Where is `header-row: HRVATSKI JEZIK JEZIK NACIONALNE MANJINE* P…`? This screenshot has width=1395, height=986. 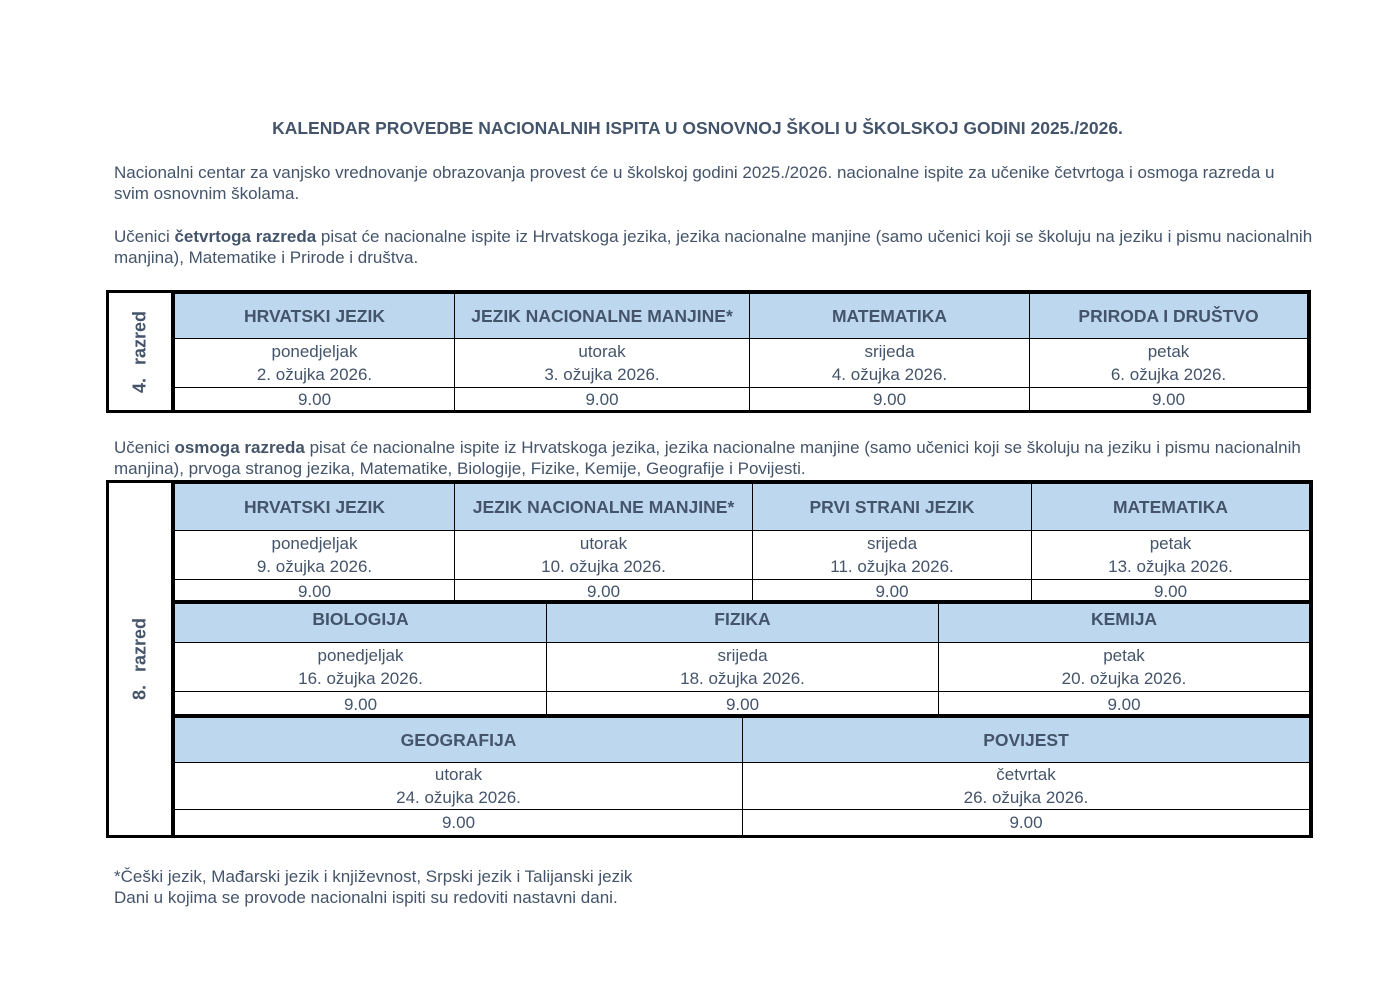 header-row: HRVATSKI JEZIK JEZIK NACIONALNE MANJINE* P… is located at coordinates (742, 507).